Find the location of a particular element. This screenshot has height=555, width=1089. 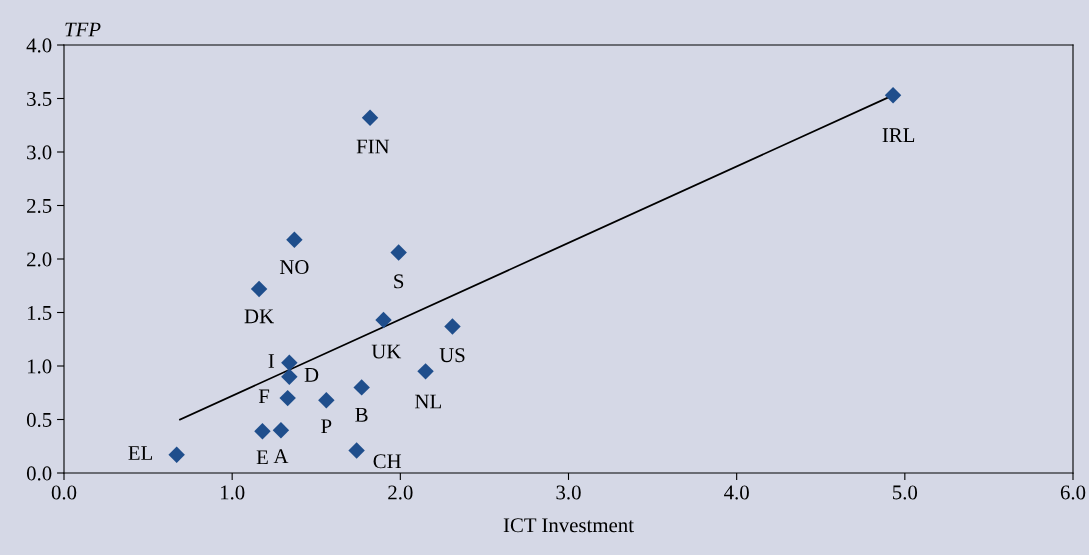

annotation: NO is located at coordinates (294, 267).